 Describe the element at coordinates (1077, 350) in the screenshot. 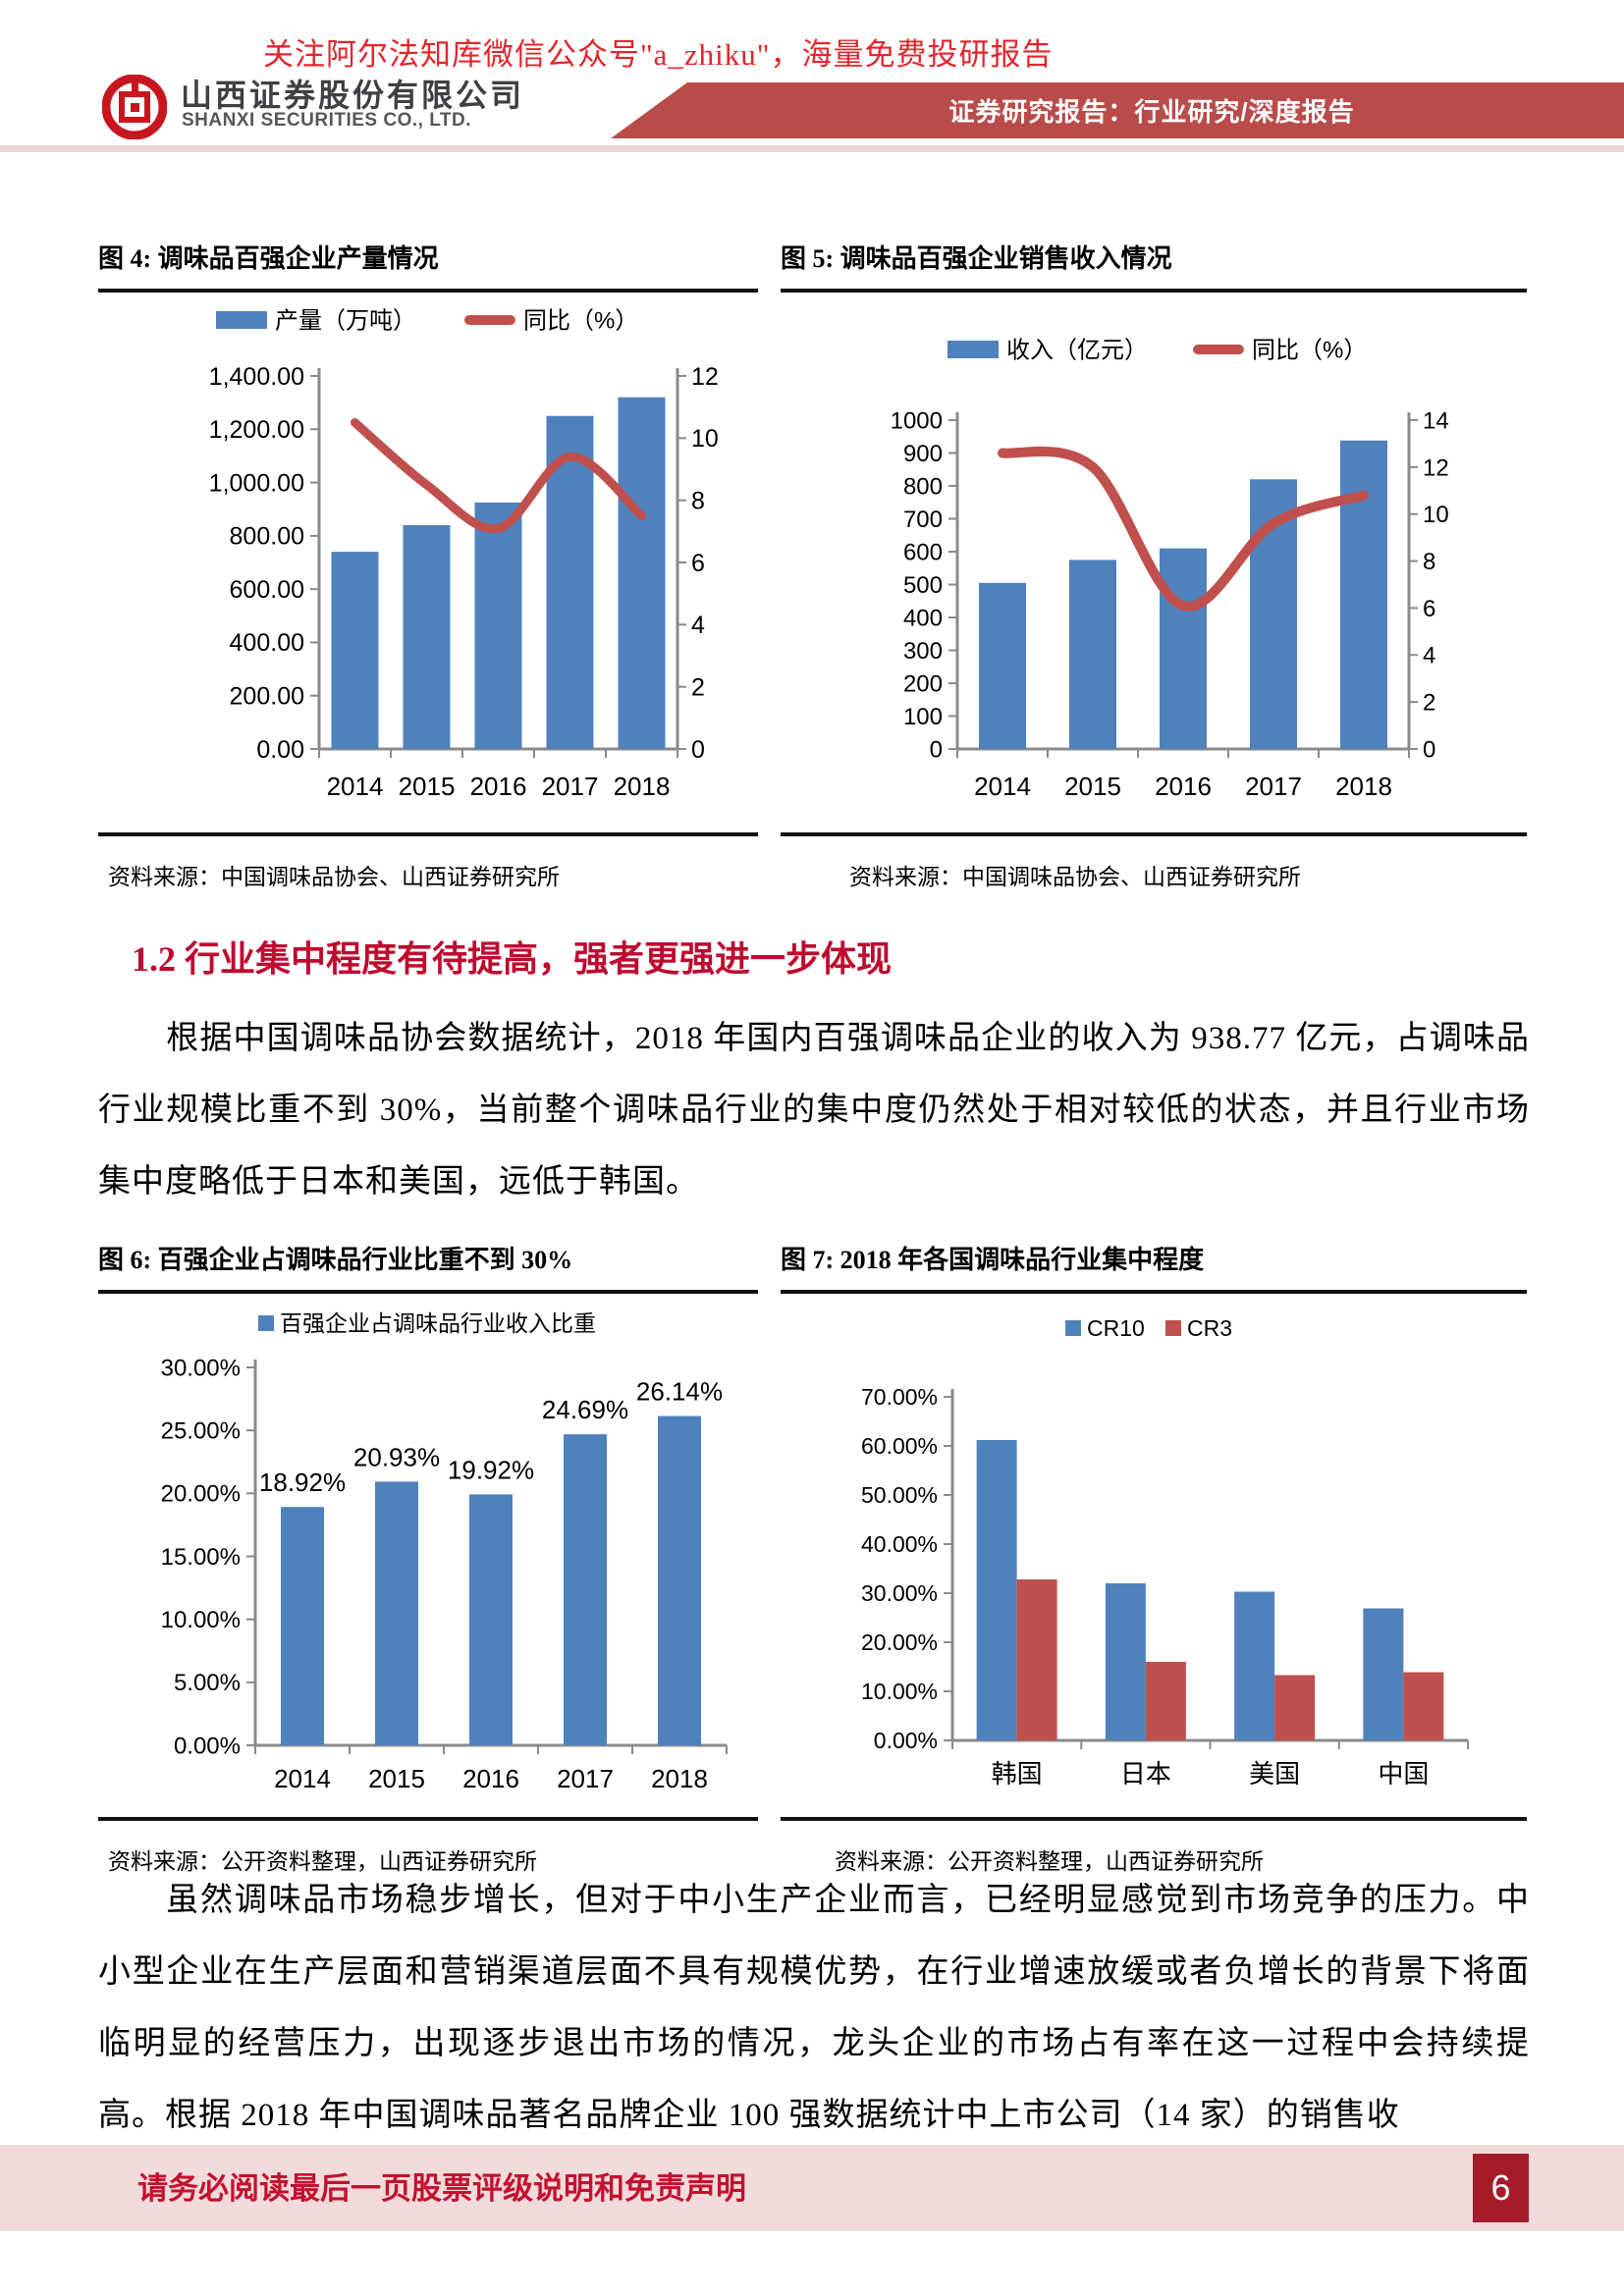

I see `svg-text: 收入（亿元）` at that location.